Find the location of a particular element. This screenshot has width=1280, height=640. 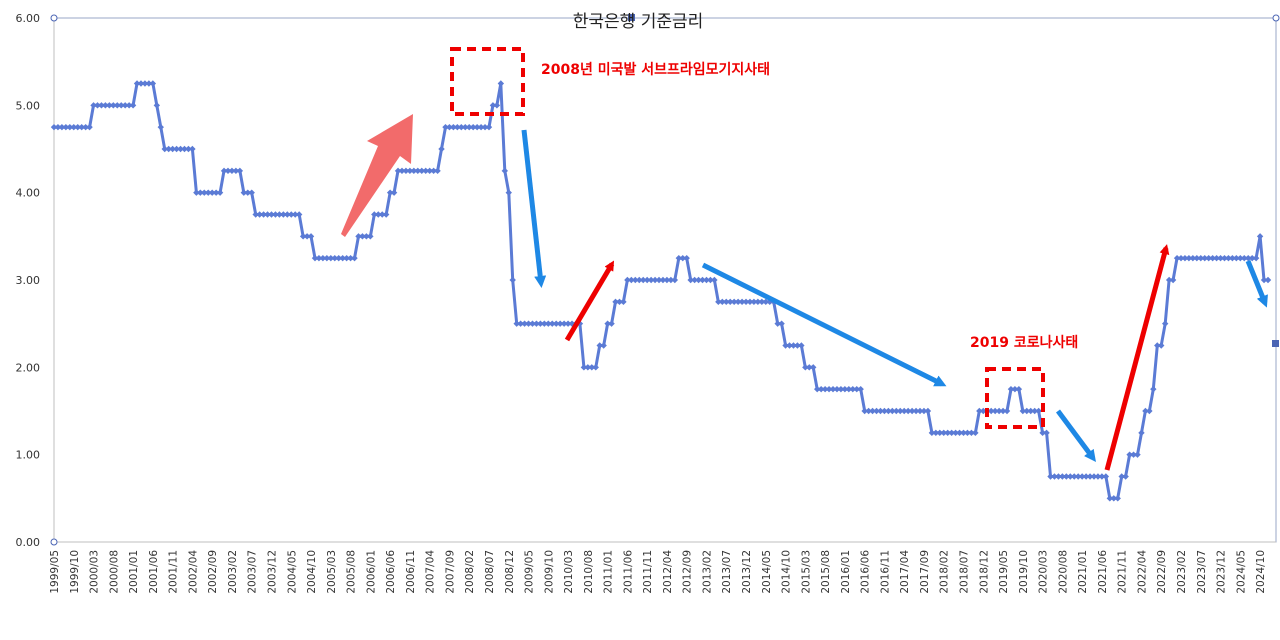

x-tick-label: 2020/03 is located at coordinates (1044, 572).